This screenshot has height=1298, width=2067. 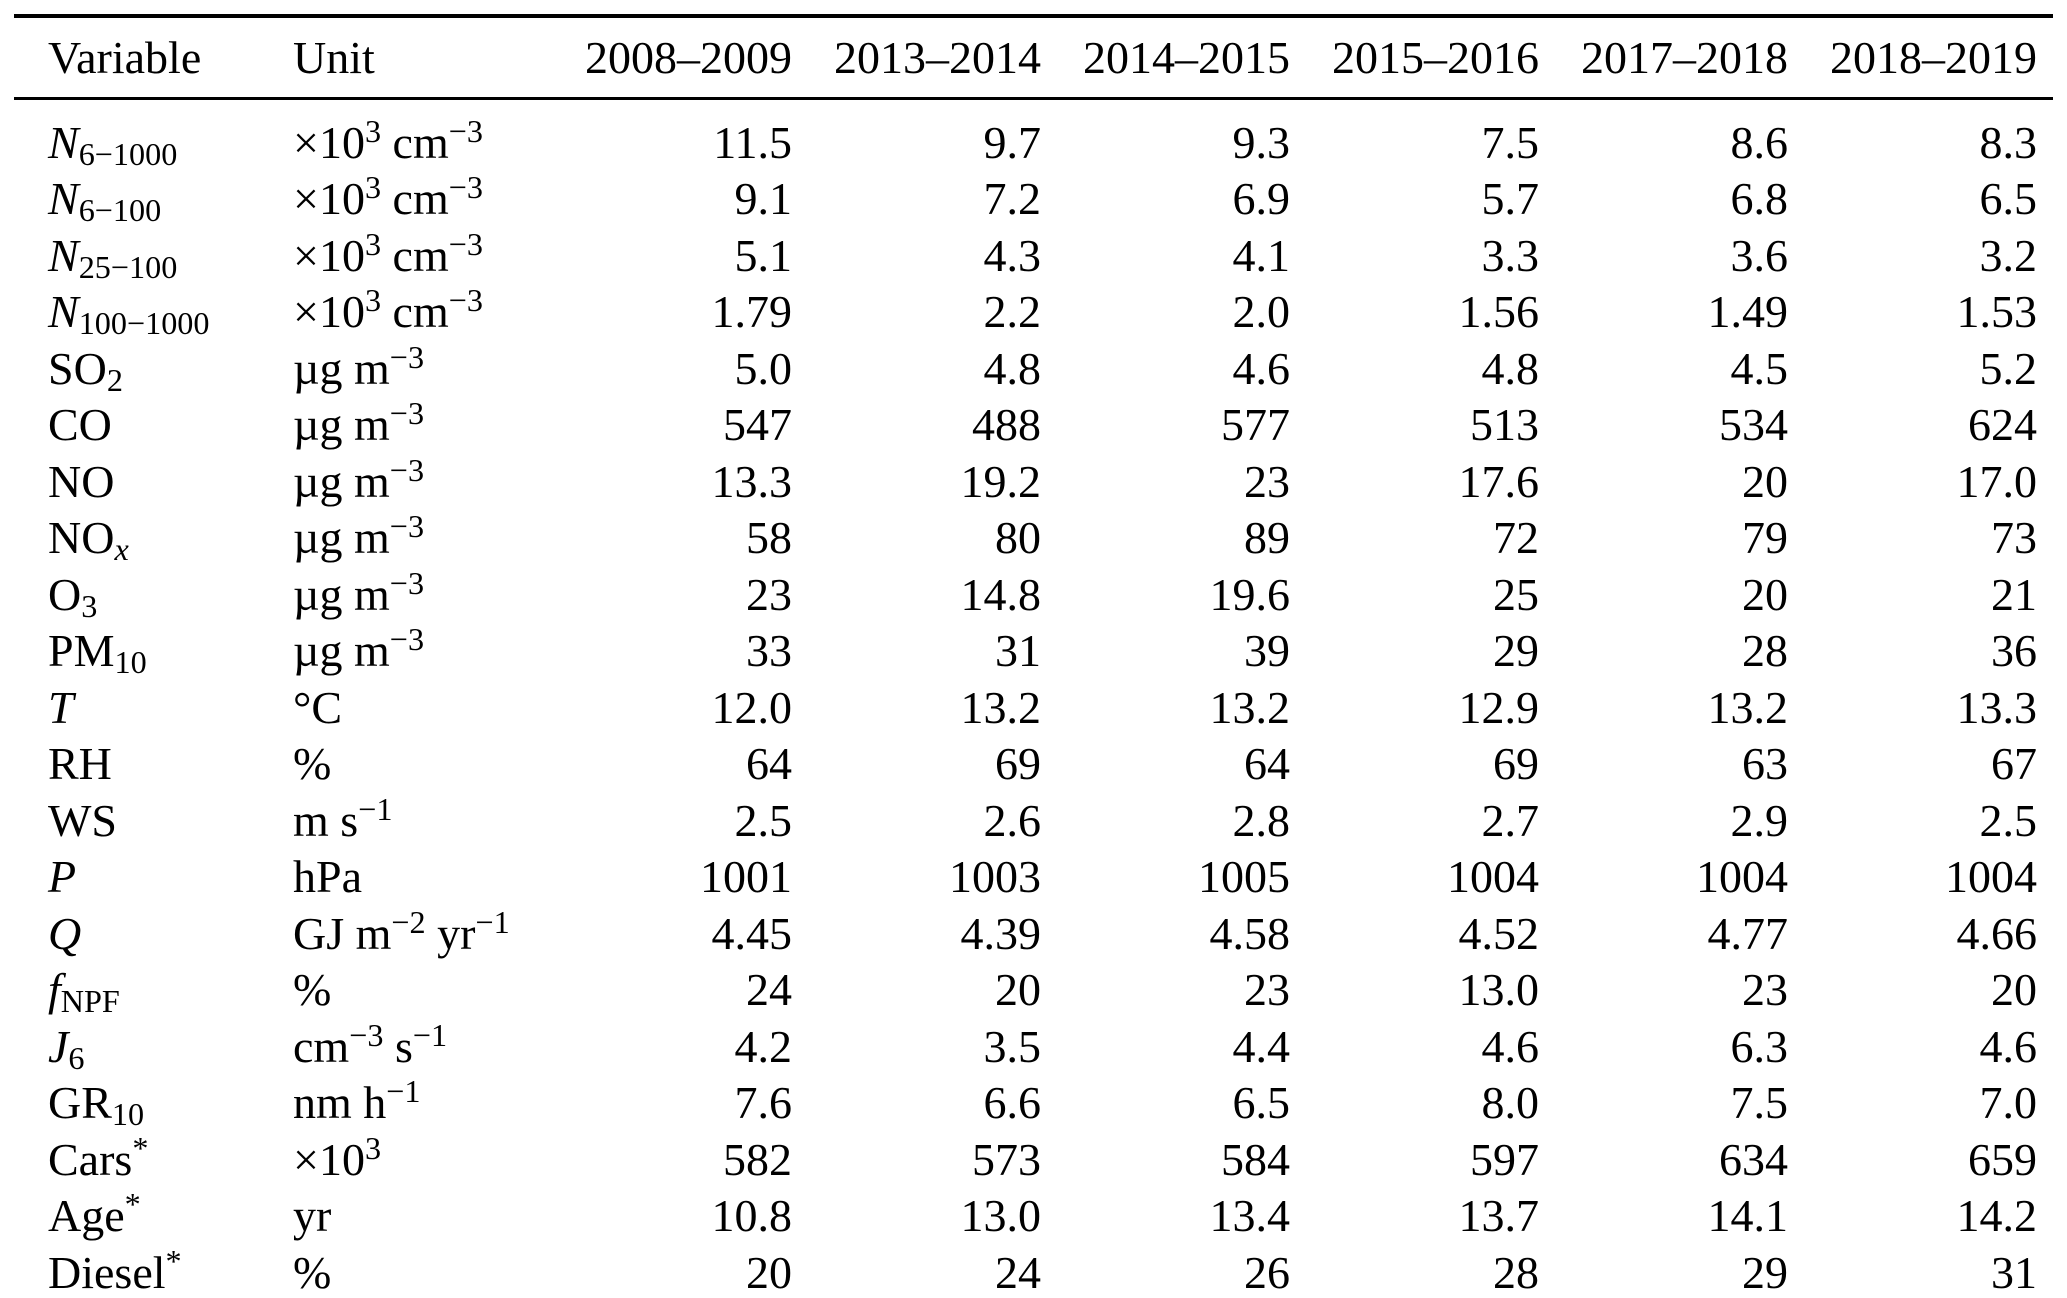 I want to click on value-cell: 9.1, so click(x=763, y=199).